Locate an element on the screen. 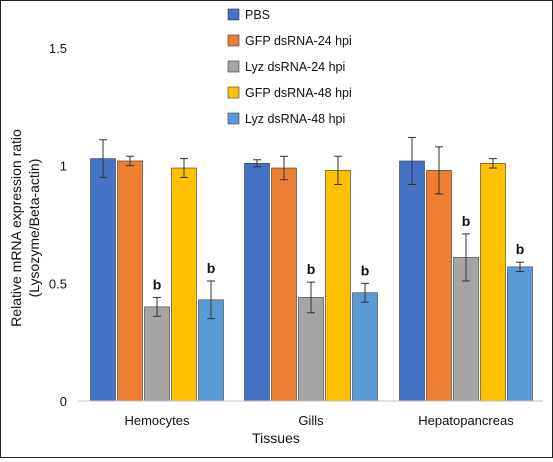 Image resolution: width=553 pixels, height=462 pixels. y-tick-label: 0 is located at coordinates (63, 401).